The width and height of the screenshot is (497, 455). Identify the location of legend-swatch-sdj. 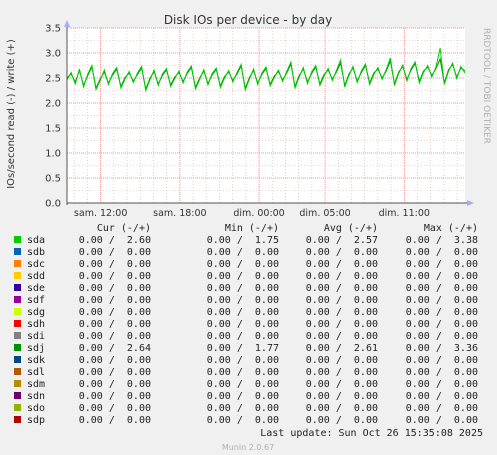
(17, 347).